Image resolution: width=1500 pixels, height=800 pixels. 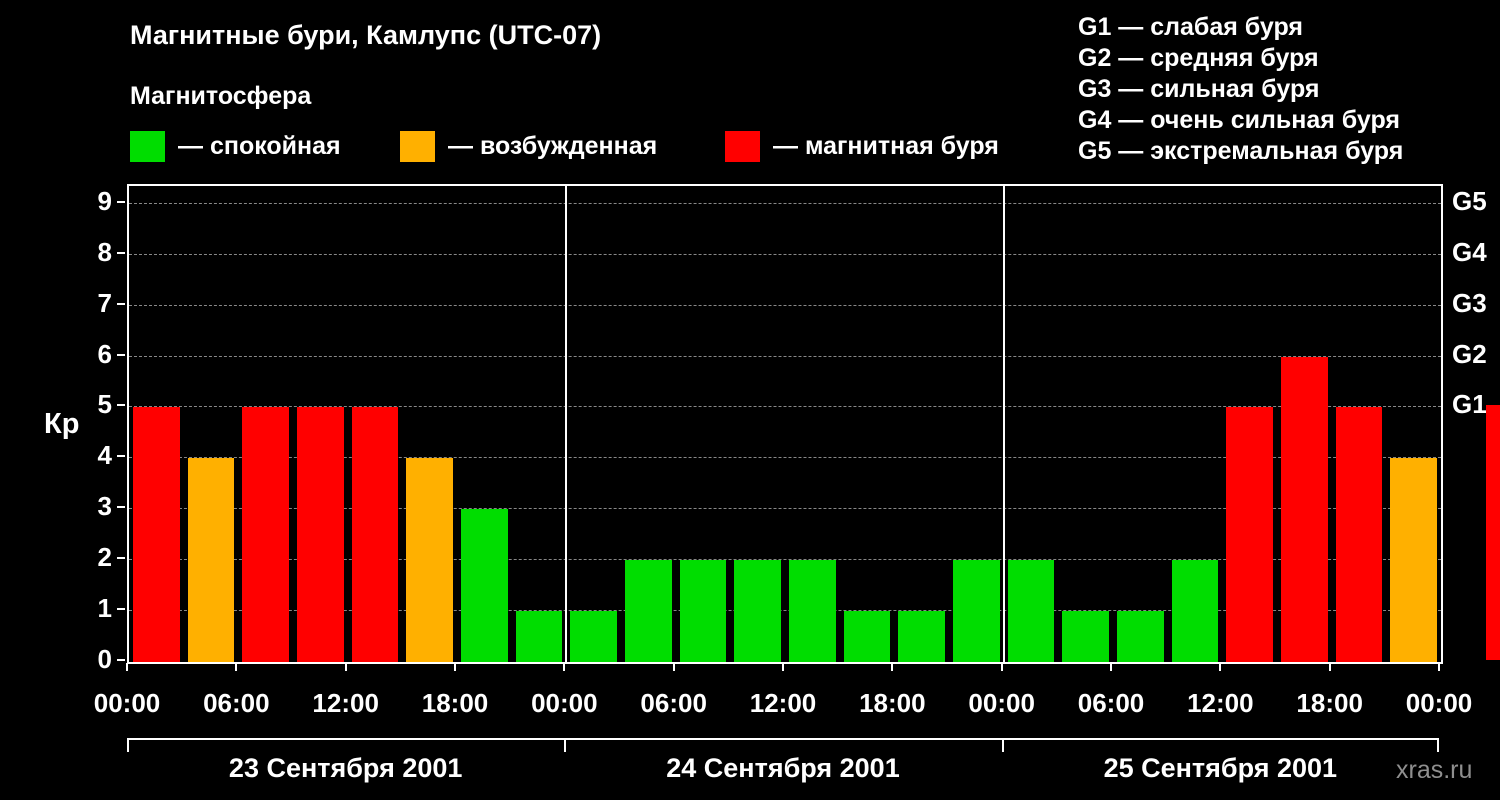 I want to click on y-axis-tick-label: 3, so click(x=104, y=506).